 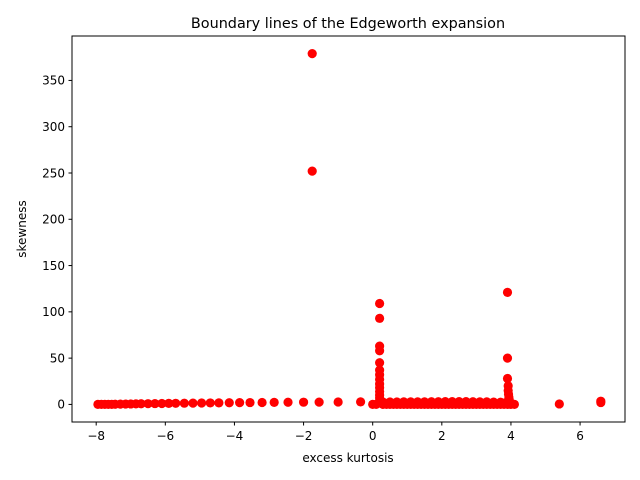 What do you see at coordinates (53, 312) in the screenshot?
I see `y-tick-label: 100` at bounding box center [53, 312].